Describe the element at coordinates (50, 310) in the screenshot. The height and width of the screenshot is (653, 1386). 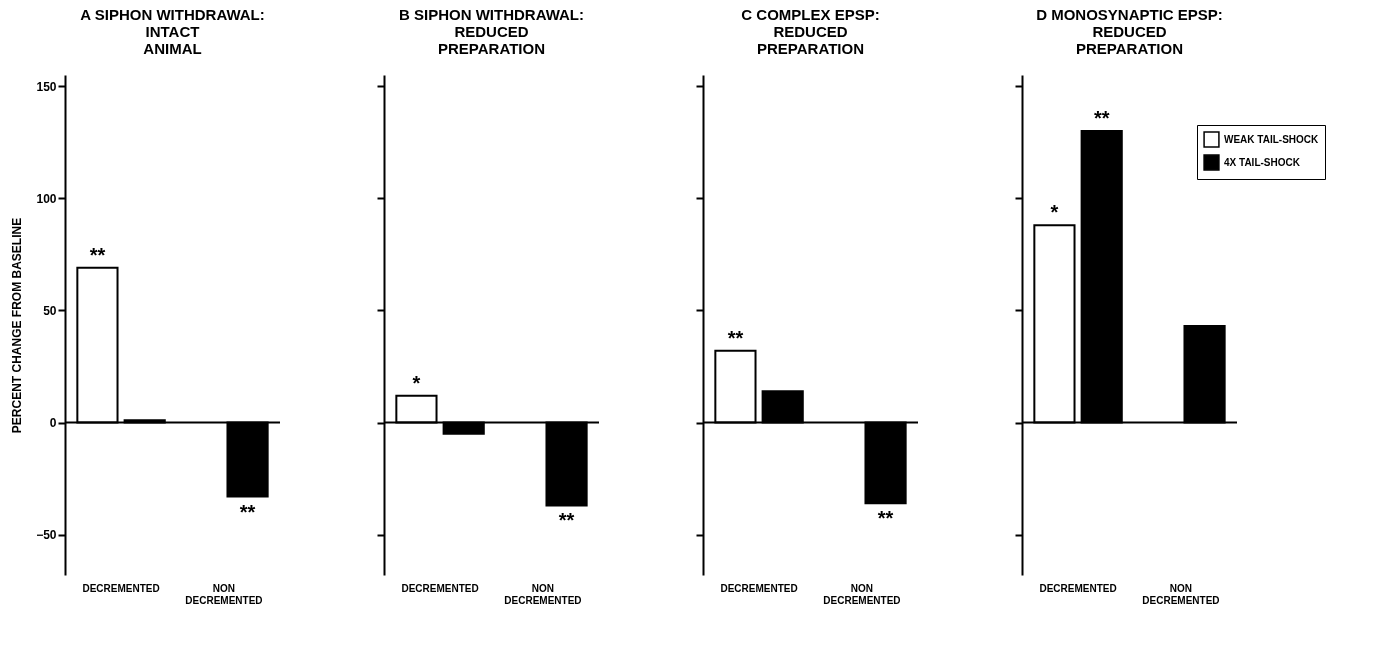
I see `y-tick-label: 50` at that location.